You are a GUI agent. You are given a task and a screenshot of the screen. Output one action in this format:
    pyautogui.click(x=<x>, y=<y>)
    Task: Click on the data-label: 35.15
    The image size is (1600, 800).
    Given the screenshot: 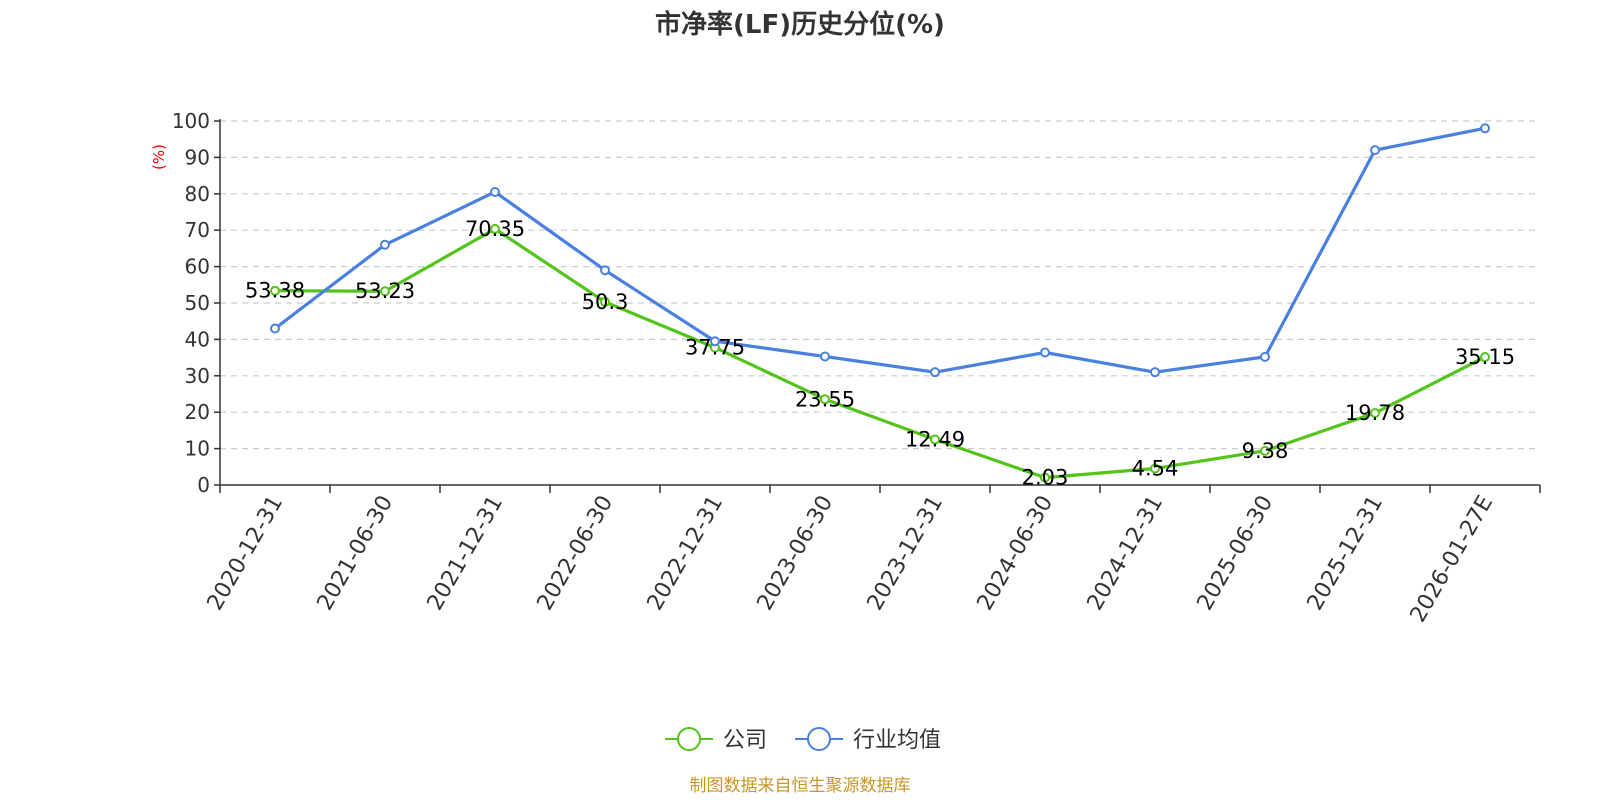 What is the action you would take?
    pyautogui.click(x=1485, y=357)
    